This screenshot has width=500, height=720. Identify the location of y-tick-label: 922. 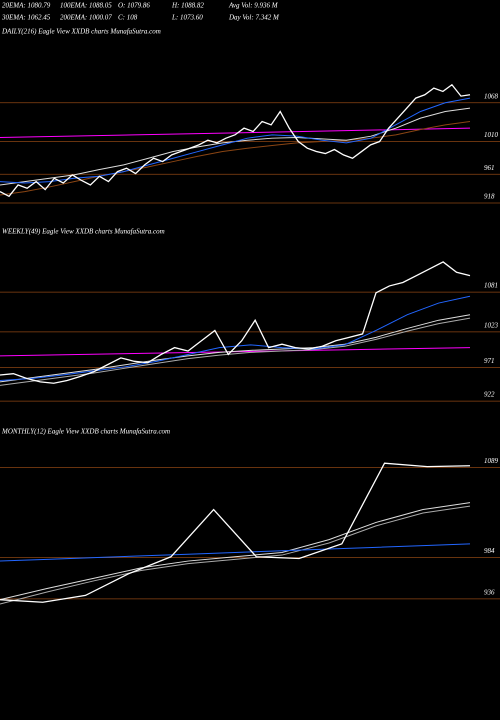
(489, 395).